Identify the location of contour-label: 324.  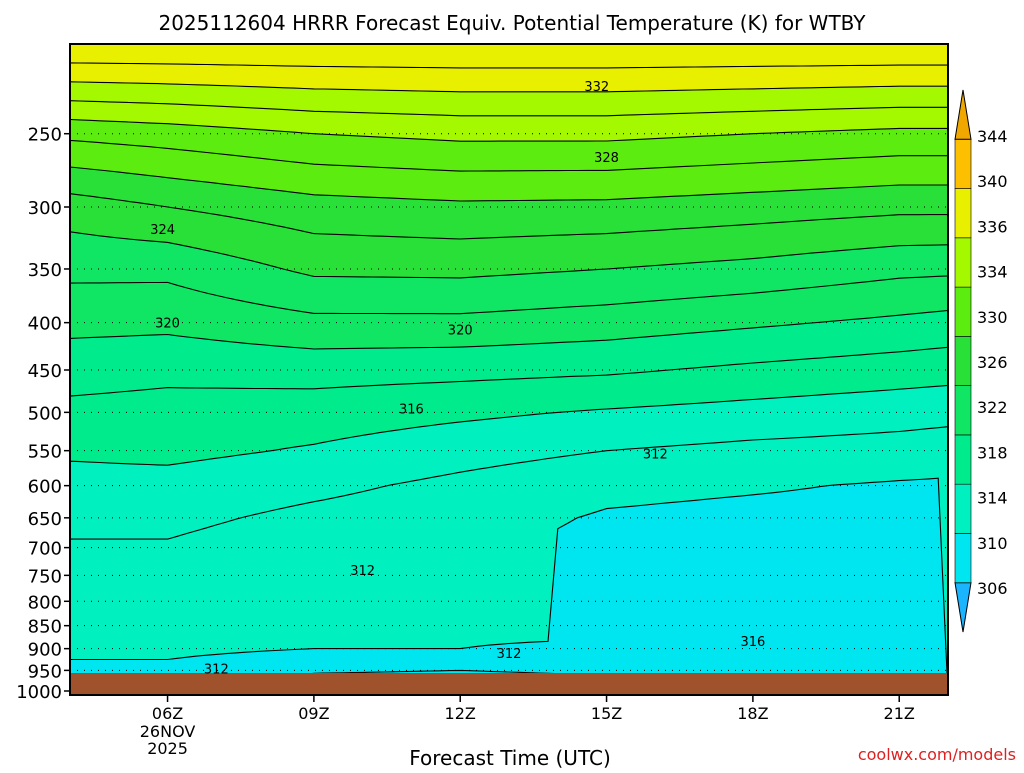
(162, 230).